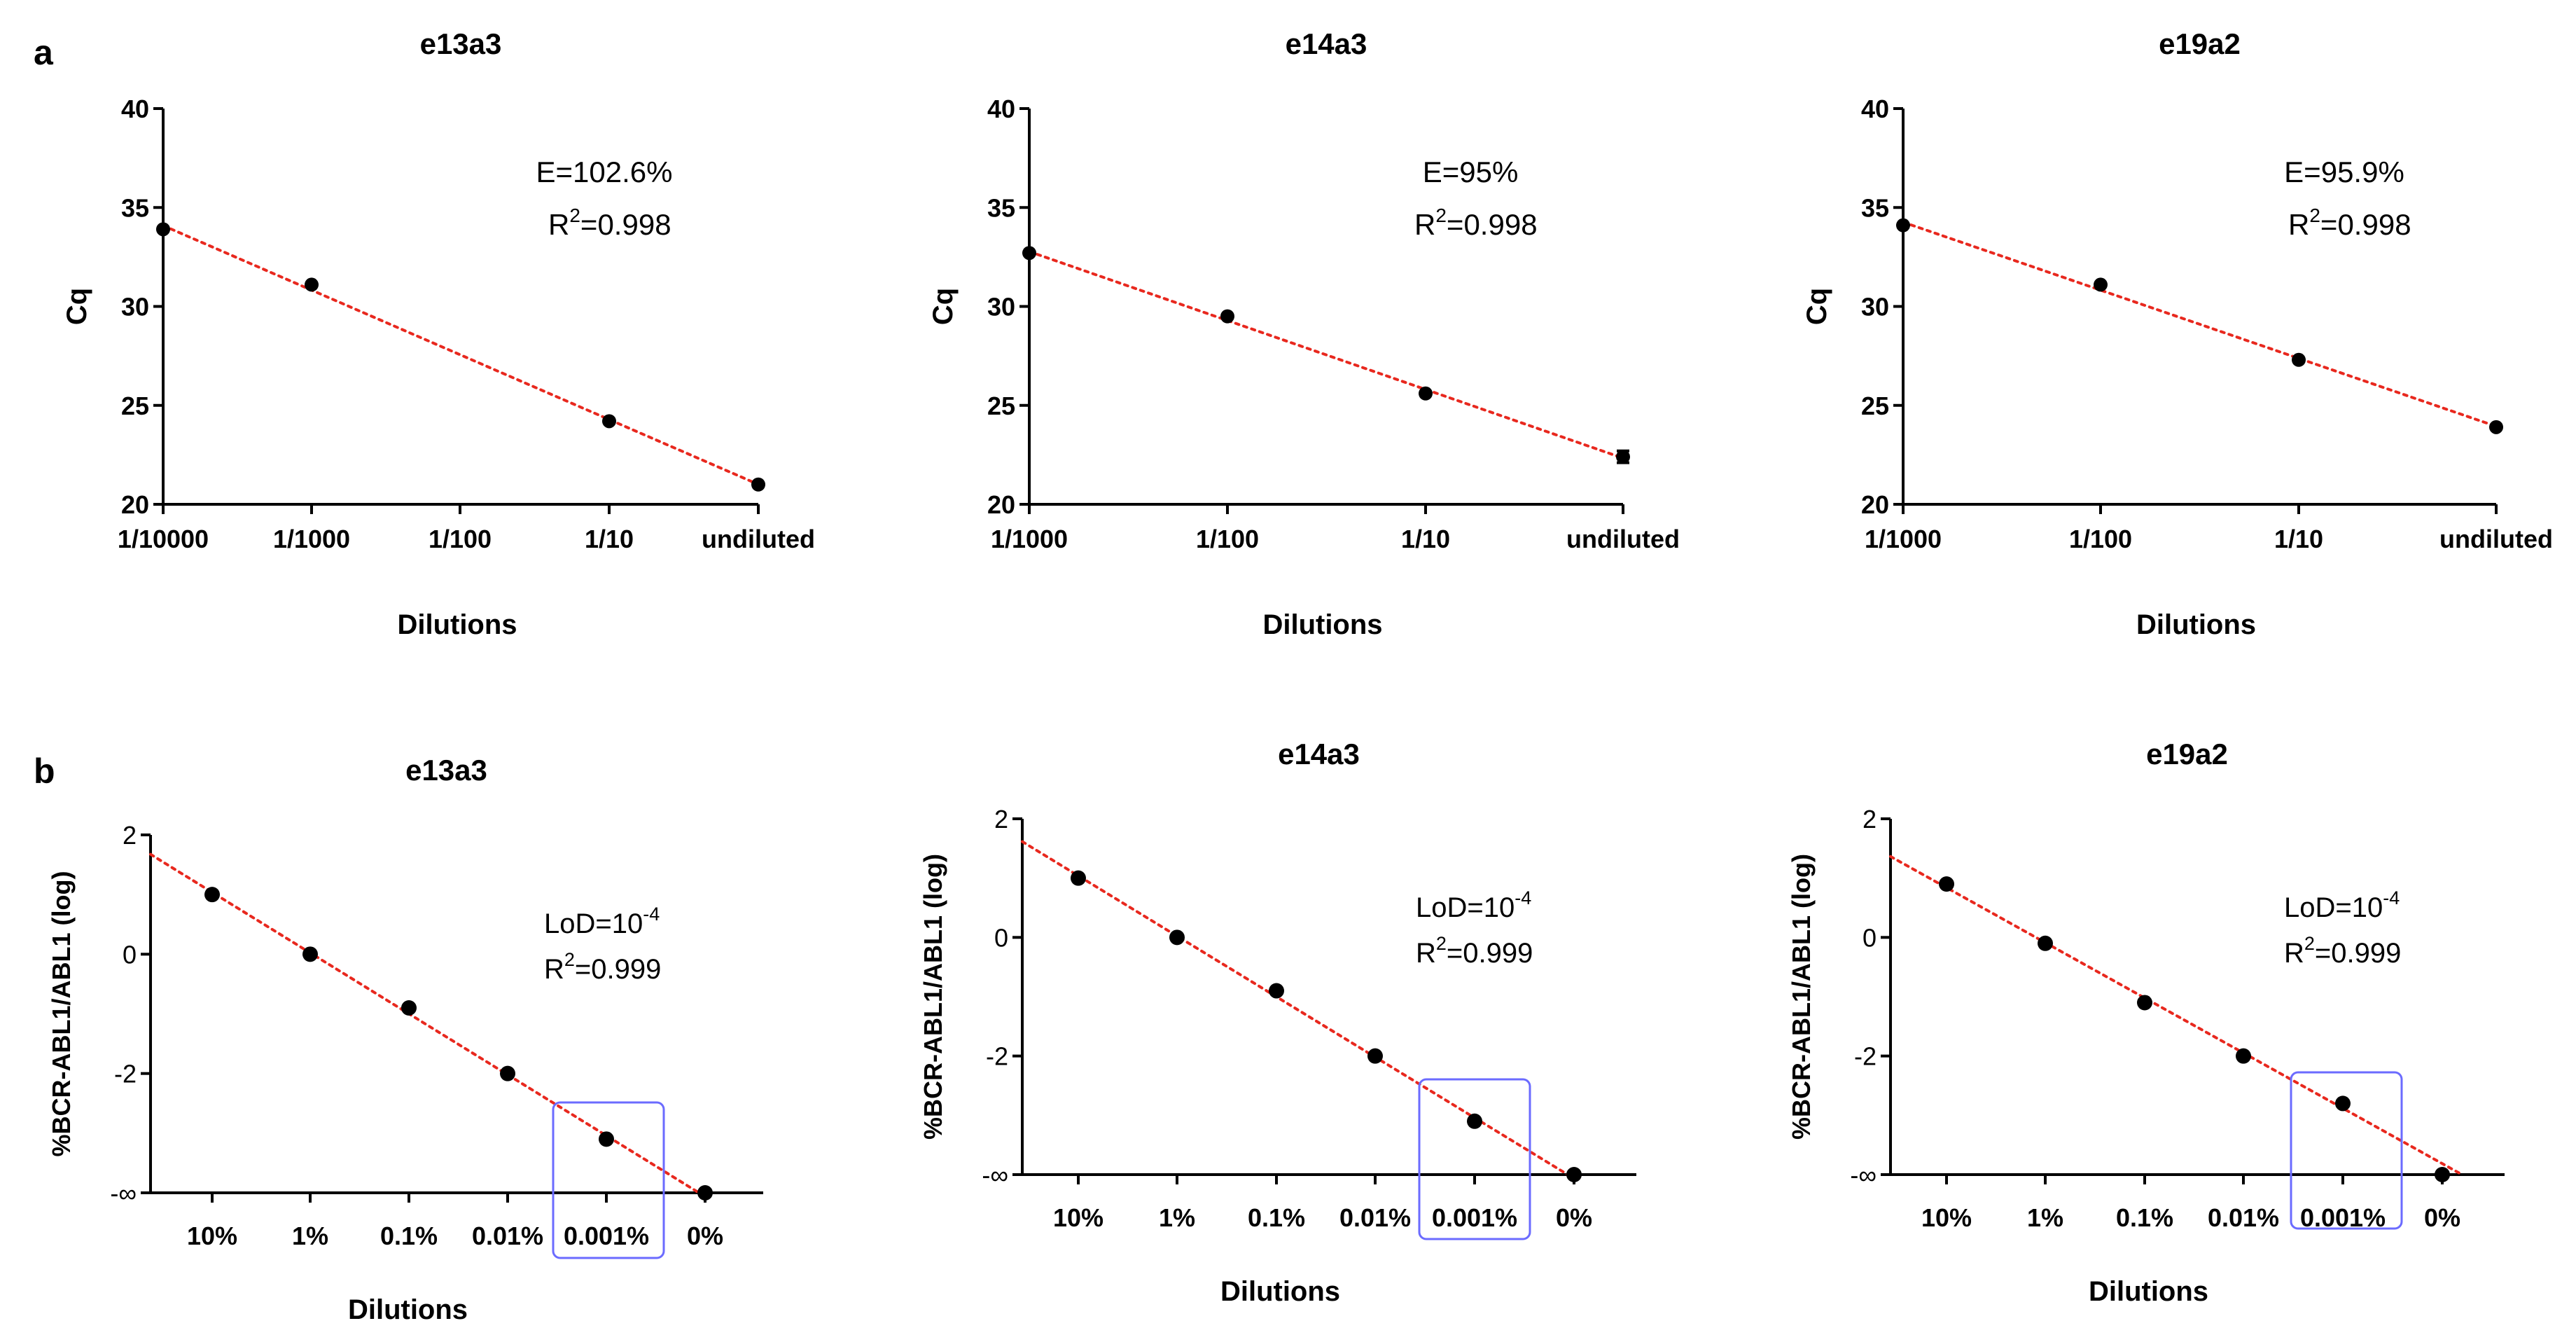  I want to click on y-tick-label: 20, so click(135, 504).